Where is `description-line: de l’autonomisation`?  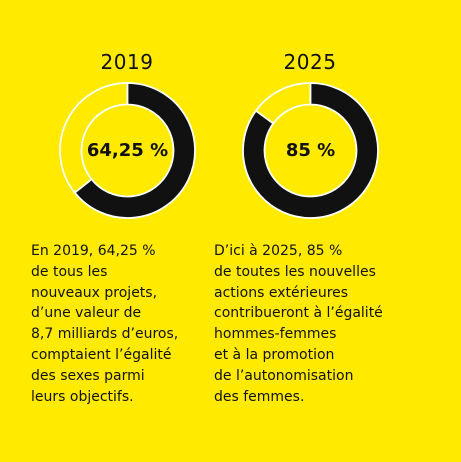
description-line: de l’autonomisation is located at coordinates (284, 375).